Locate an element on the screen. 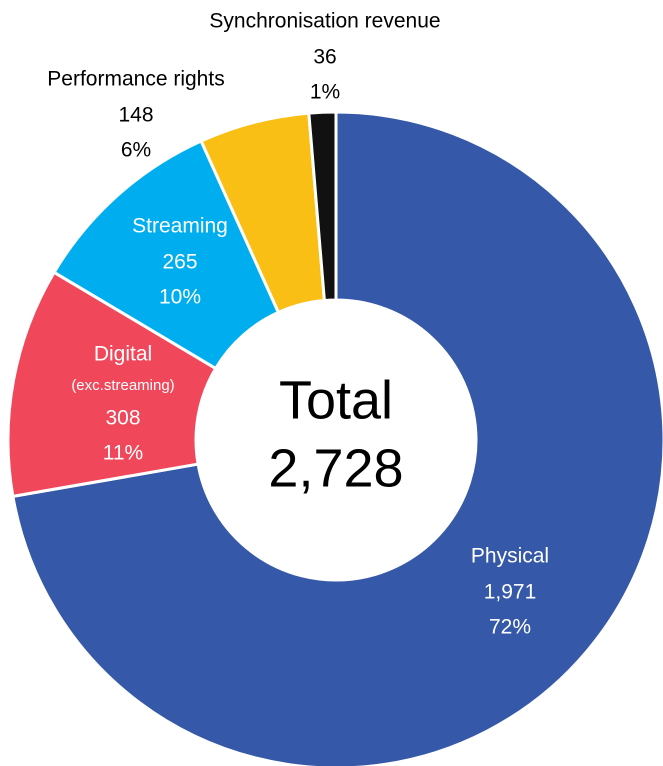 Image resolution: width=663 pixels, height=766 pixels. slice-label: Performance rights is located at coordinates (135, 79).